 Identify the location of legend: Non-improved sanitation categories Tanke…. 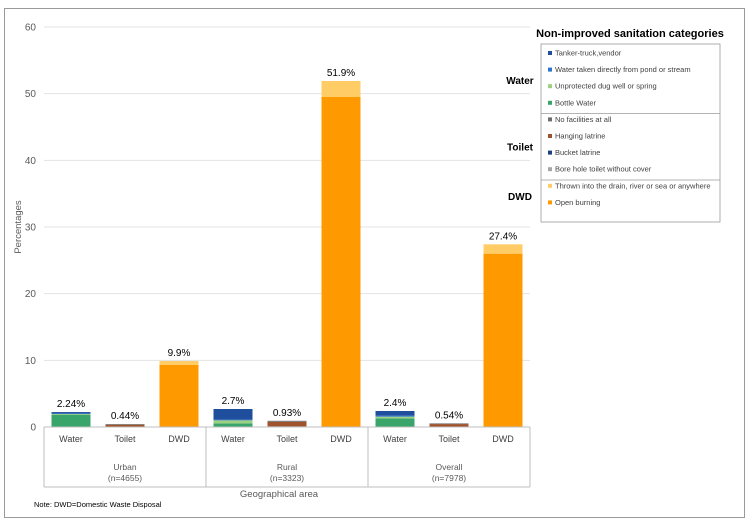
(615, 125).